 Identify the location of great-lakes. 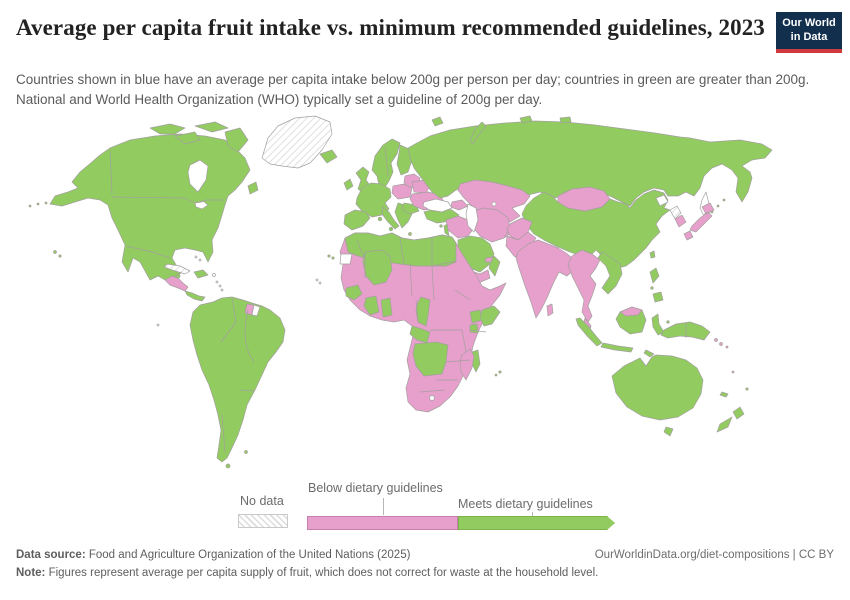
(201, 205).